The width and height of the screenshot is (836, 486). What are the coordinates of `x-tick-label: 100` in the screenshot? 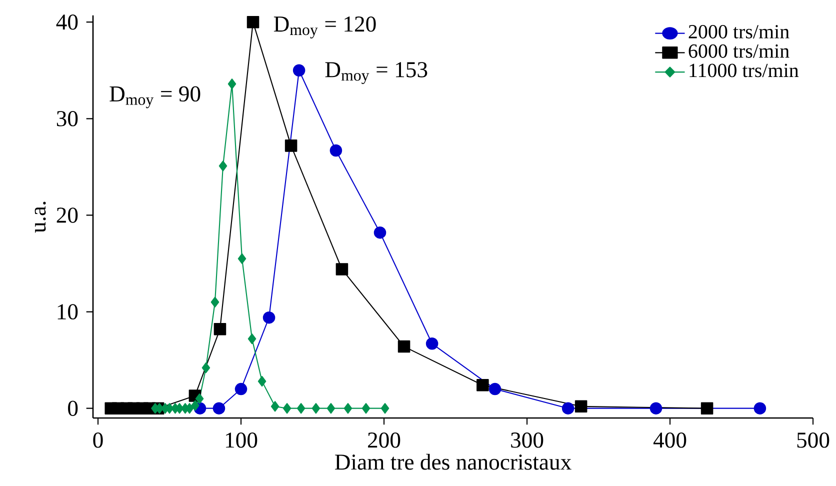 It's located at (242, 440).